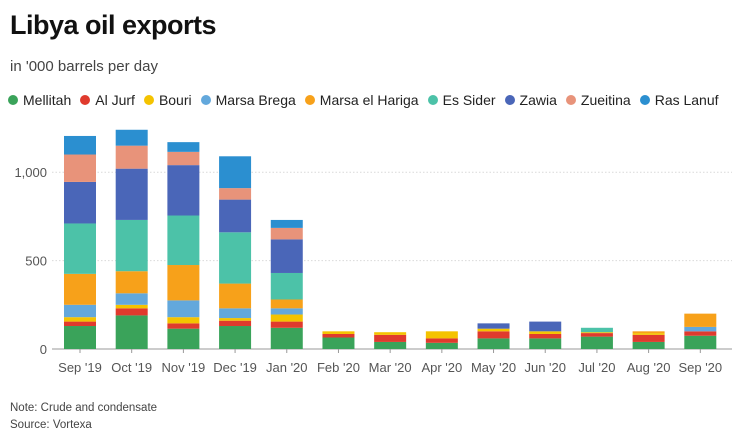 The width and height of the screenshot is (740, 439). What do you see at coordinates (390, 367) in the screenshot?
I see `x-tick-label: Mar '20` at bounding box center [390, 367].